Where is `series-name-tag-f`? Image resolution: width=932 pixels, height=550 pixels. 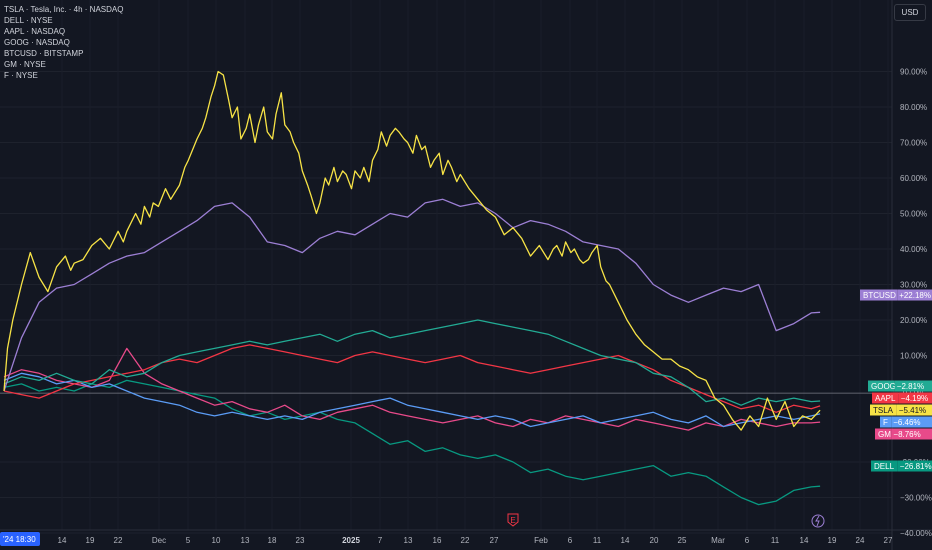
series-name-tag-f is located at coordinates (886, 422).